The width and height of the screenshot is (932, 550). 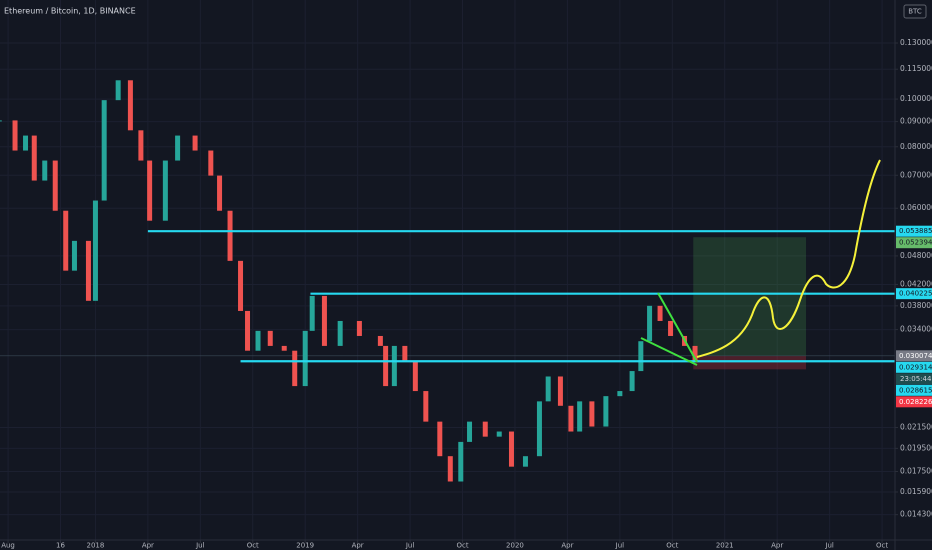 I want to click on x-tick-label: 2020, so click(x=515, y=546).